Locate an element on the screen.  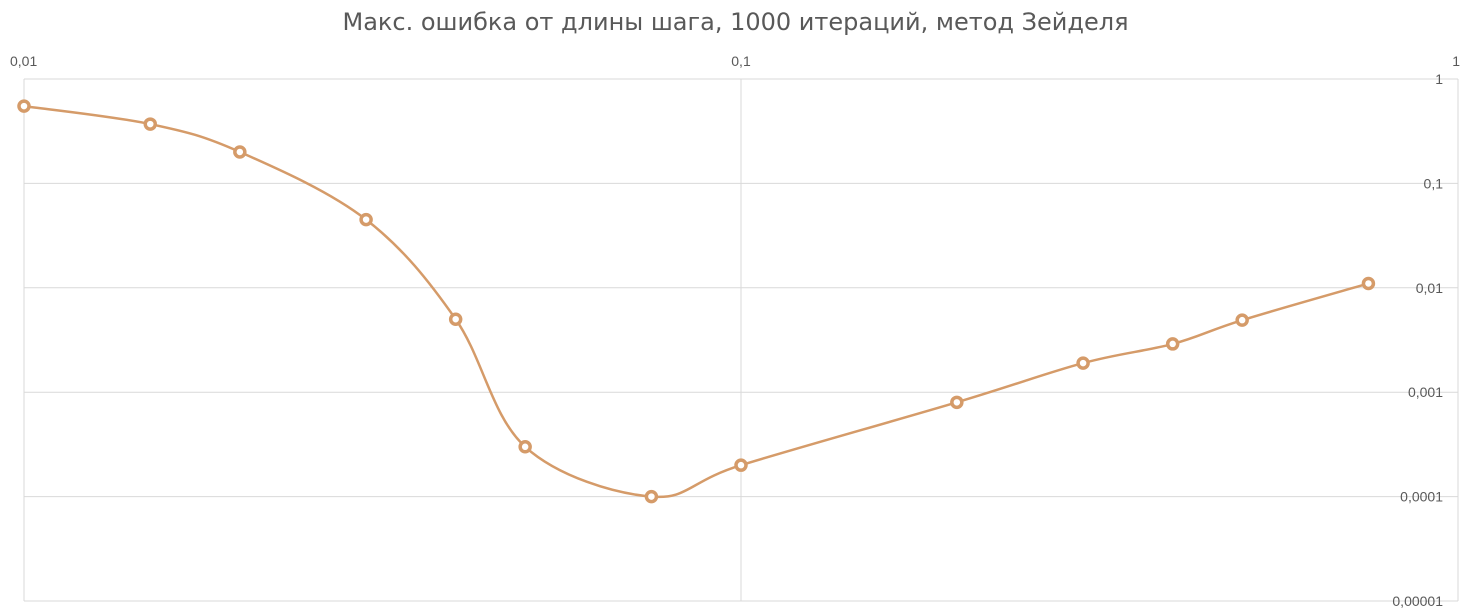
y-tick-label: 0,01 is located at coordinates (1429, 288).